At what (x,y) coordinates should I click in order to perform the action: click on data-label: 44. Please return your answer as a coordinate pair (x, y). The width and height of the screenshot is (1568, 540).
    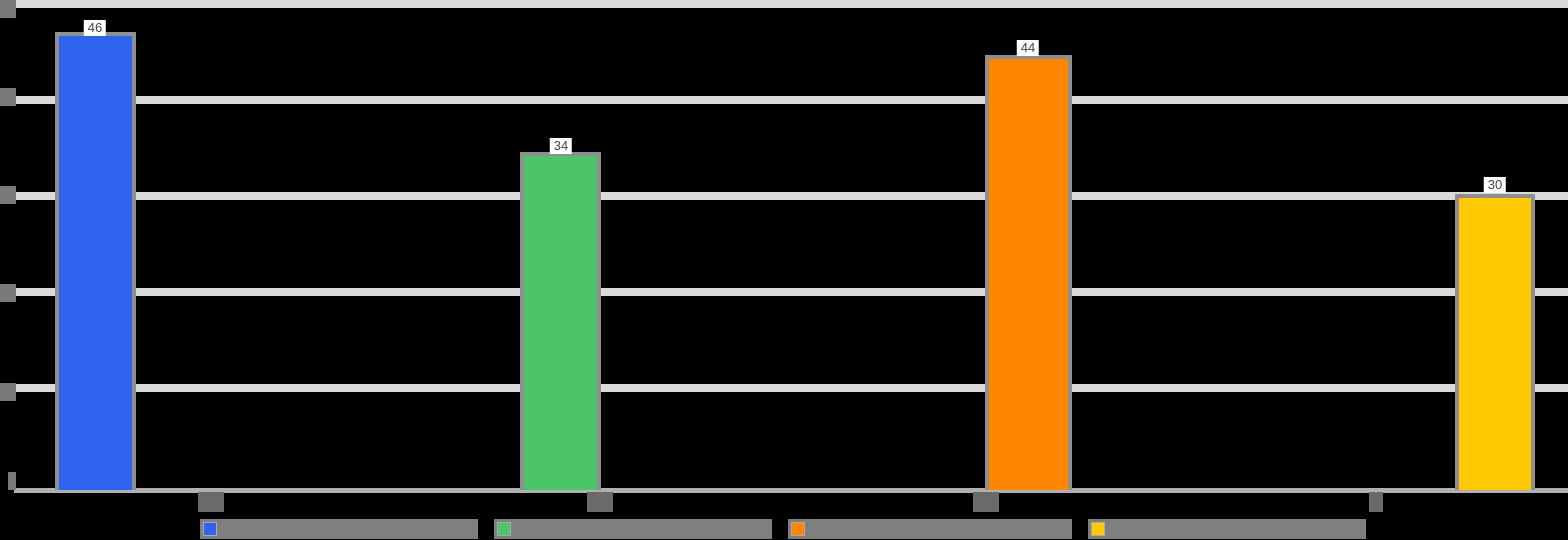
    Looking at the image, I should click on (1028, 48).